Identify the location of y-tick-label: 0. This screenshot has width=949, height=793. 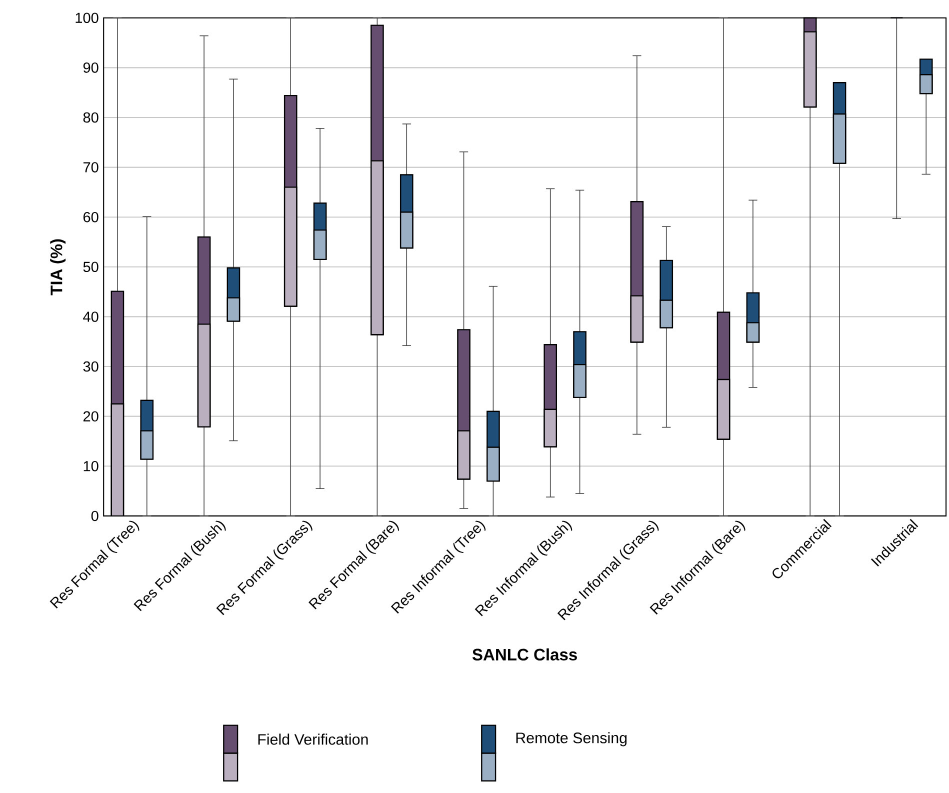
(94, 516).